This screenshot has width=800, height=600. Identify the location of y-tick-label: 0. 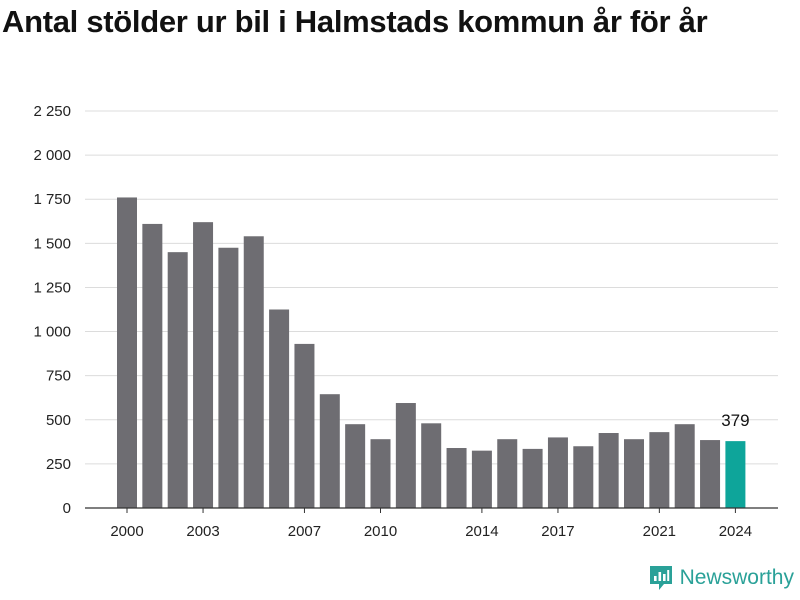
(67, 508).